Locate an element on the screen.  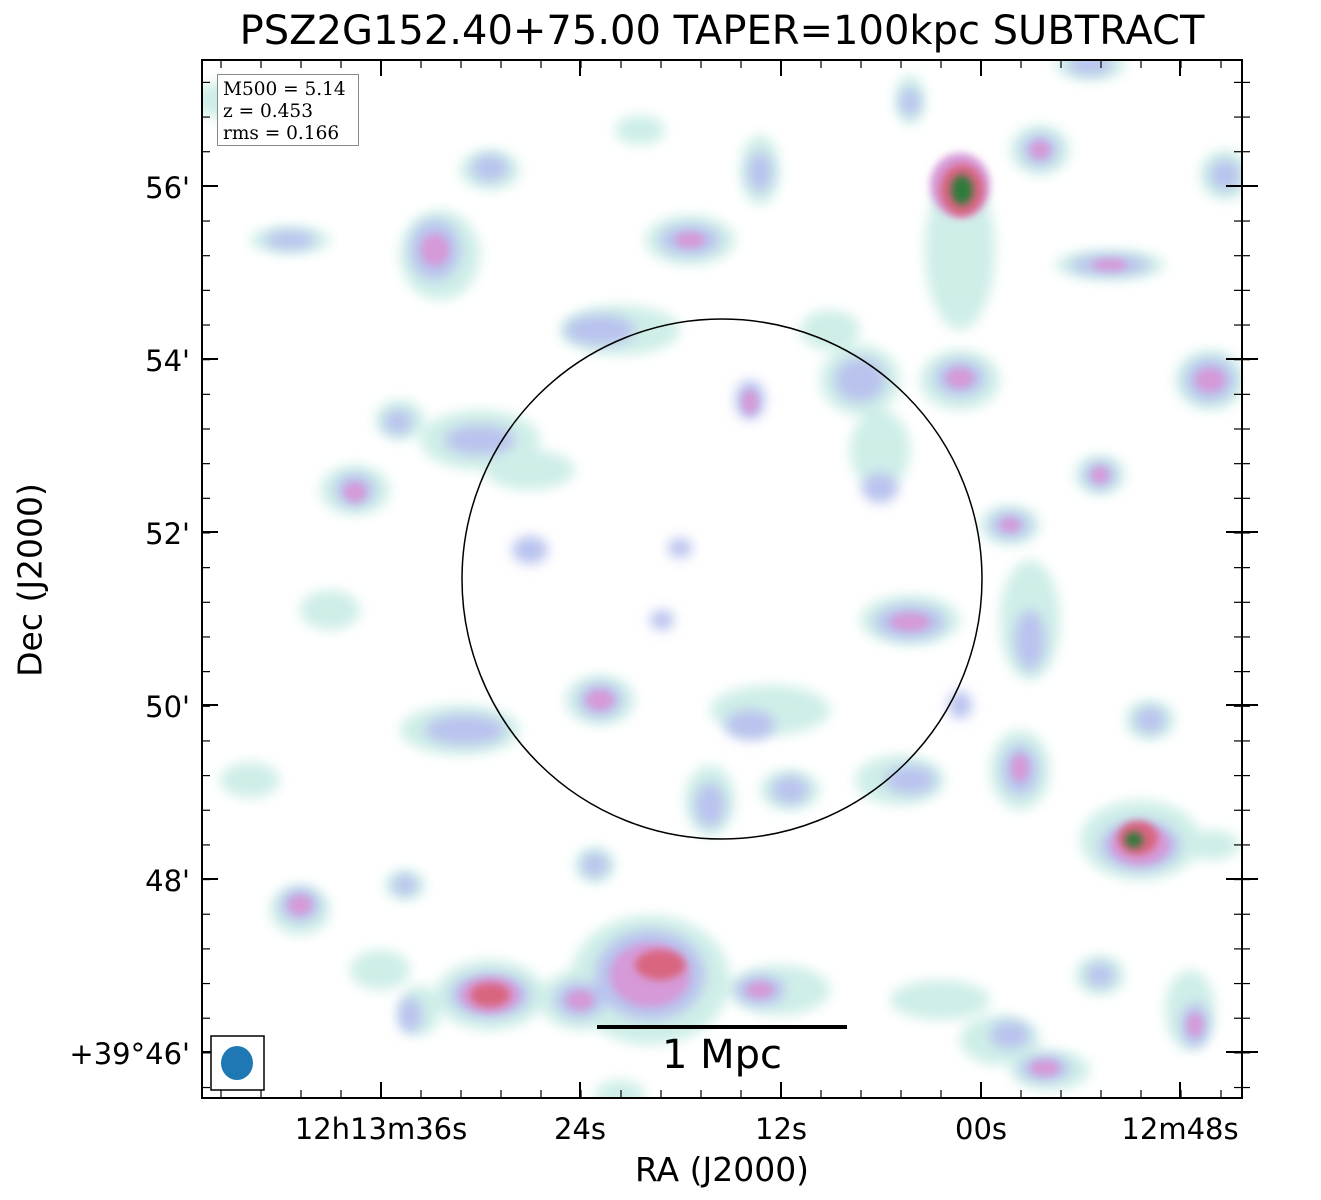
figure-title: PSZ2G152.40+75.00 TAPER=100kpc SUBTRACT is located at coordinates (722, 31).